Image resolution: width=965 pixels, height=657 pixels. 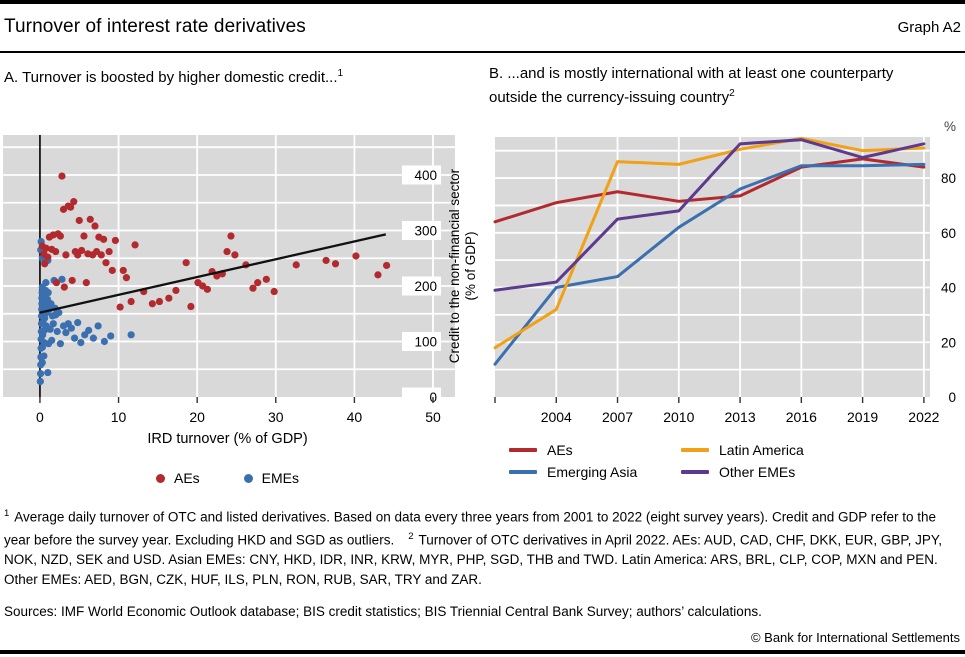 What do you see at coordinates (948, 342) in the screenshot?
I see `ytick-label-20: 20` at bounding box center [948, 342].